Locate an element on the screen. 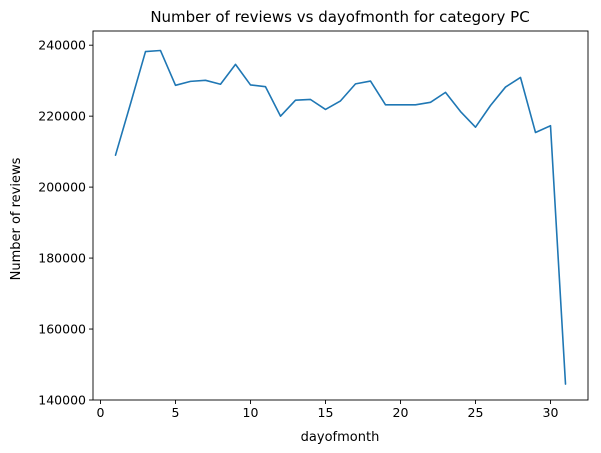 This screenshot has width=601, height=453. y-tick-label: 200000 is located at coordinates (62, 187).